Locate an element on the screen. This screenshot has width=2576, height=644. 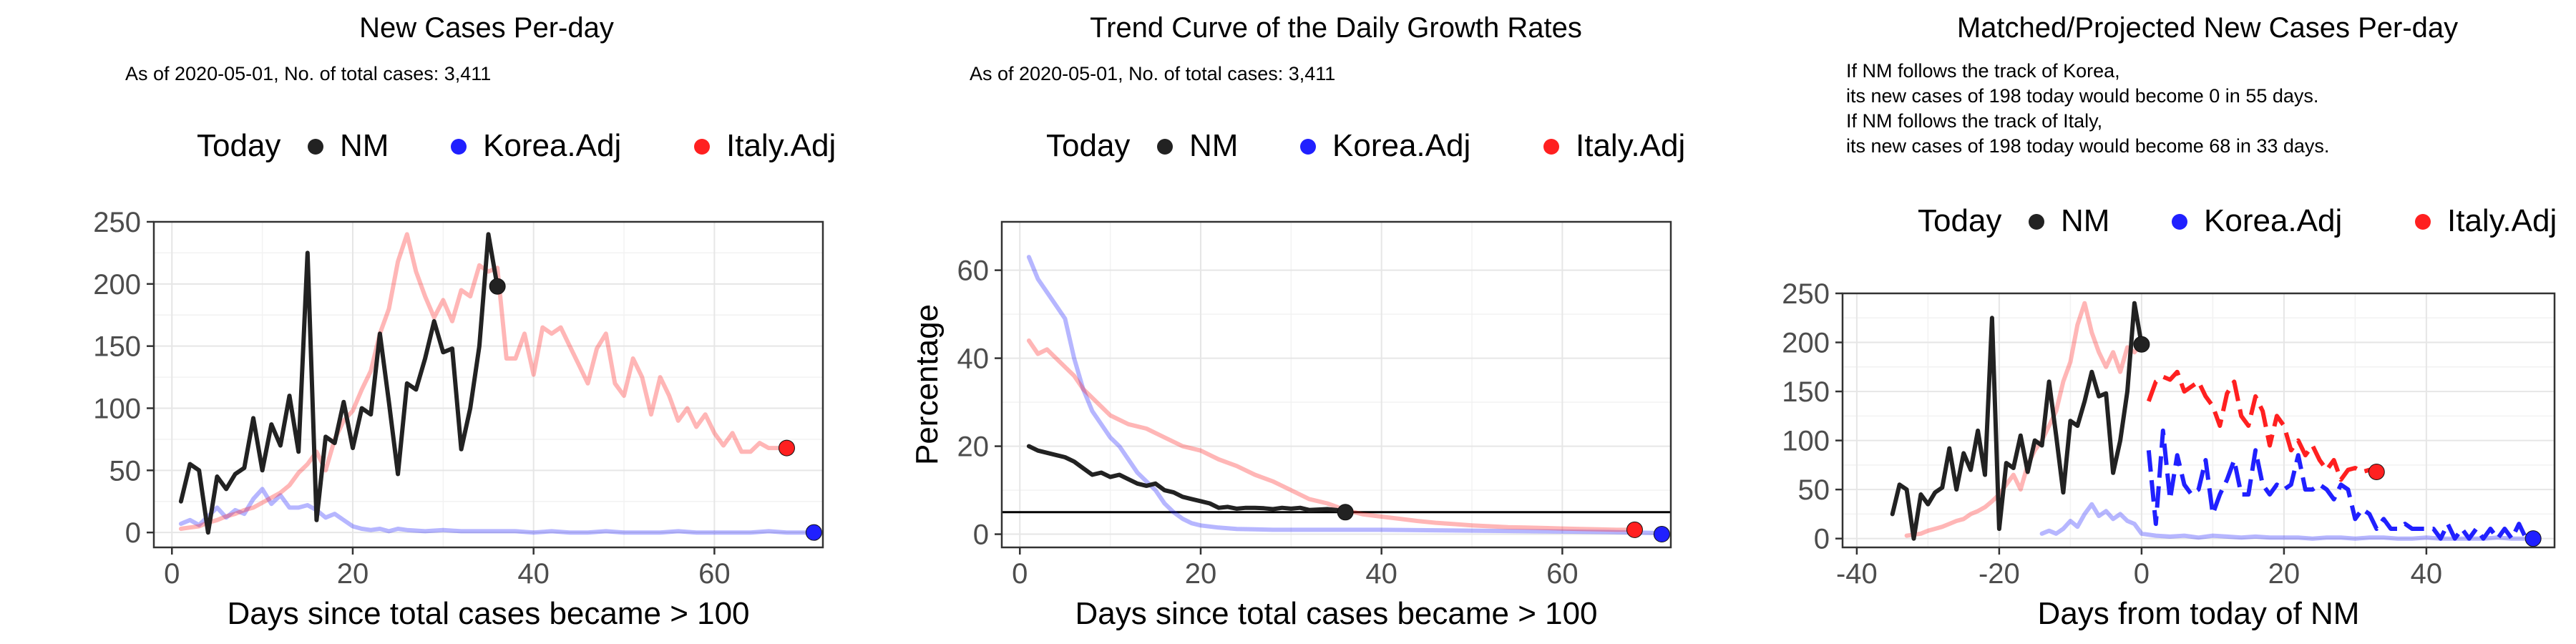
chart-subtitle: If NM follows the track of Korea, is located at coordinates (1983, 71).